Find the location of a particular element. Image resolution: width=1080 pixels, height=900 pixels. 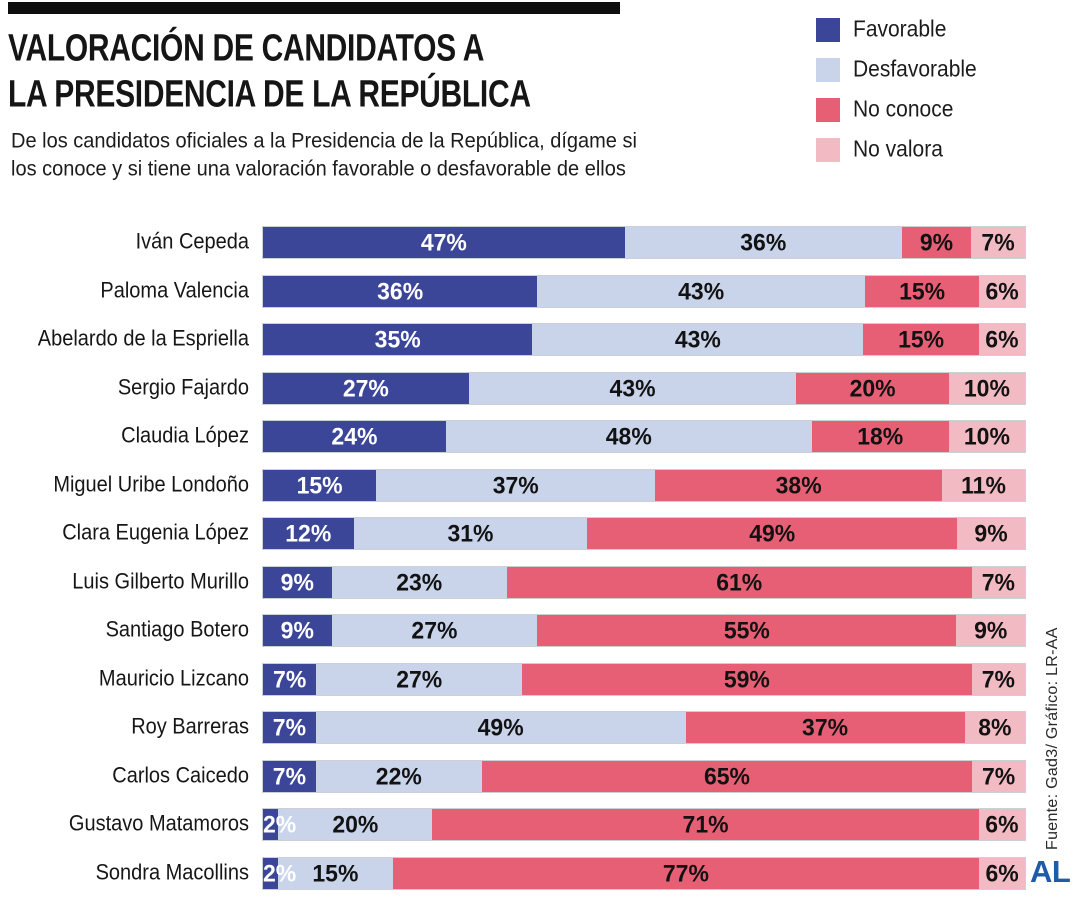

page-title-line1: VALORACIÓN DE CANDIDATOS A is located at coordinates (246, 48).